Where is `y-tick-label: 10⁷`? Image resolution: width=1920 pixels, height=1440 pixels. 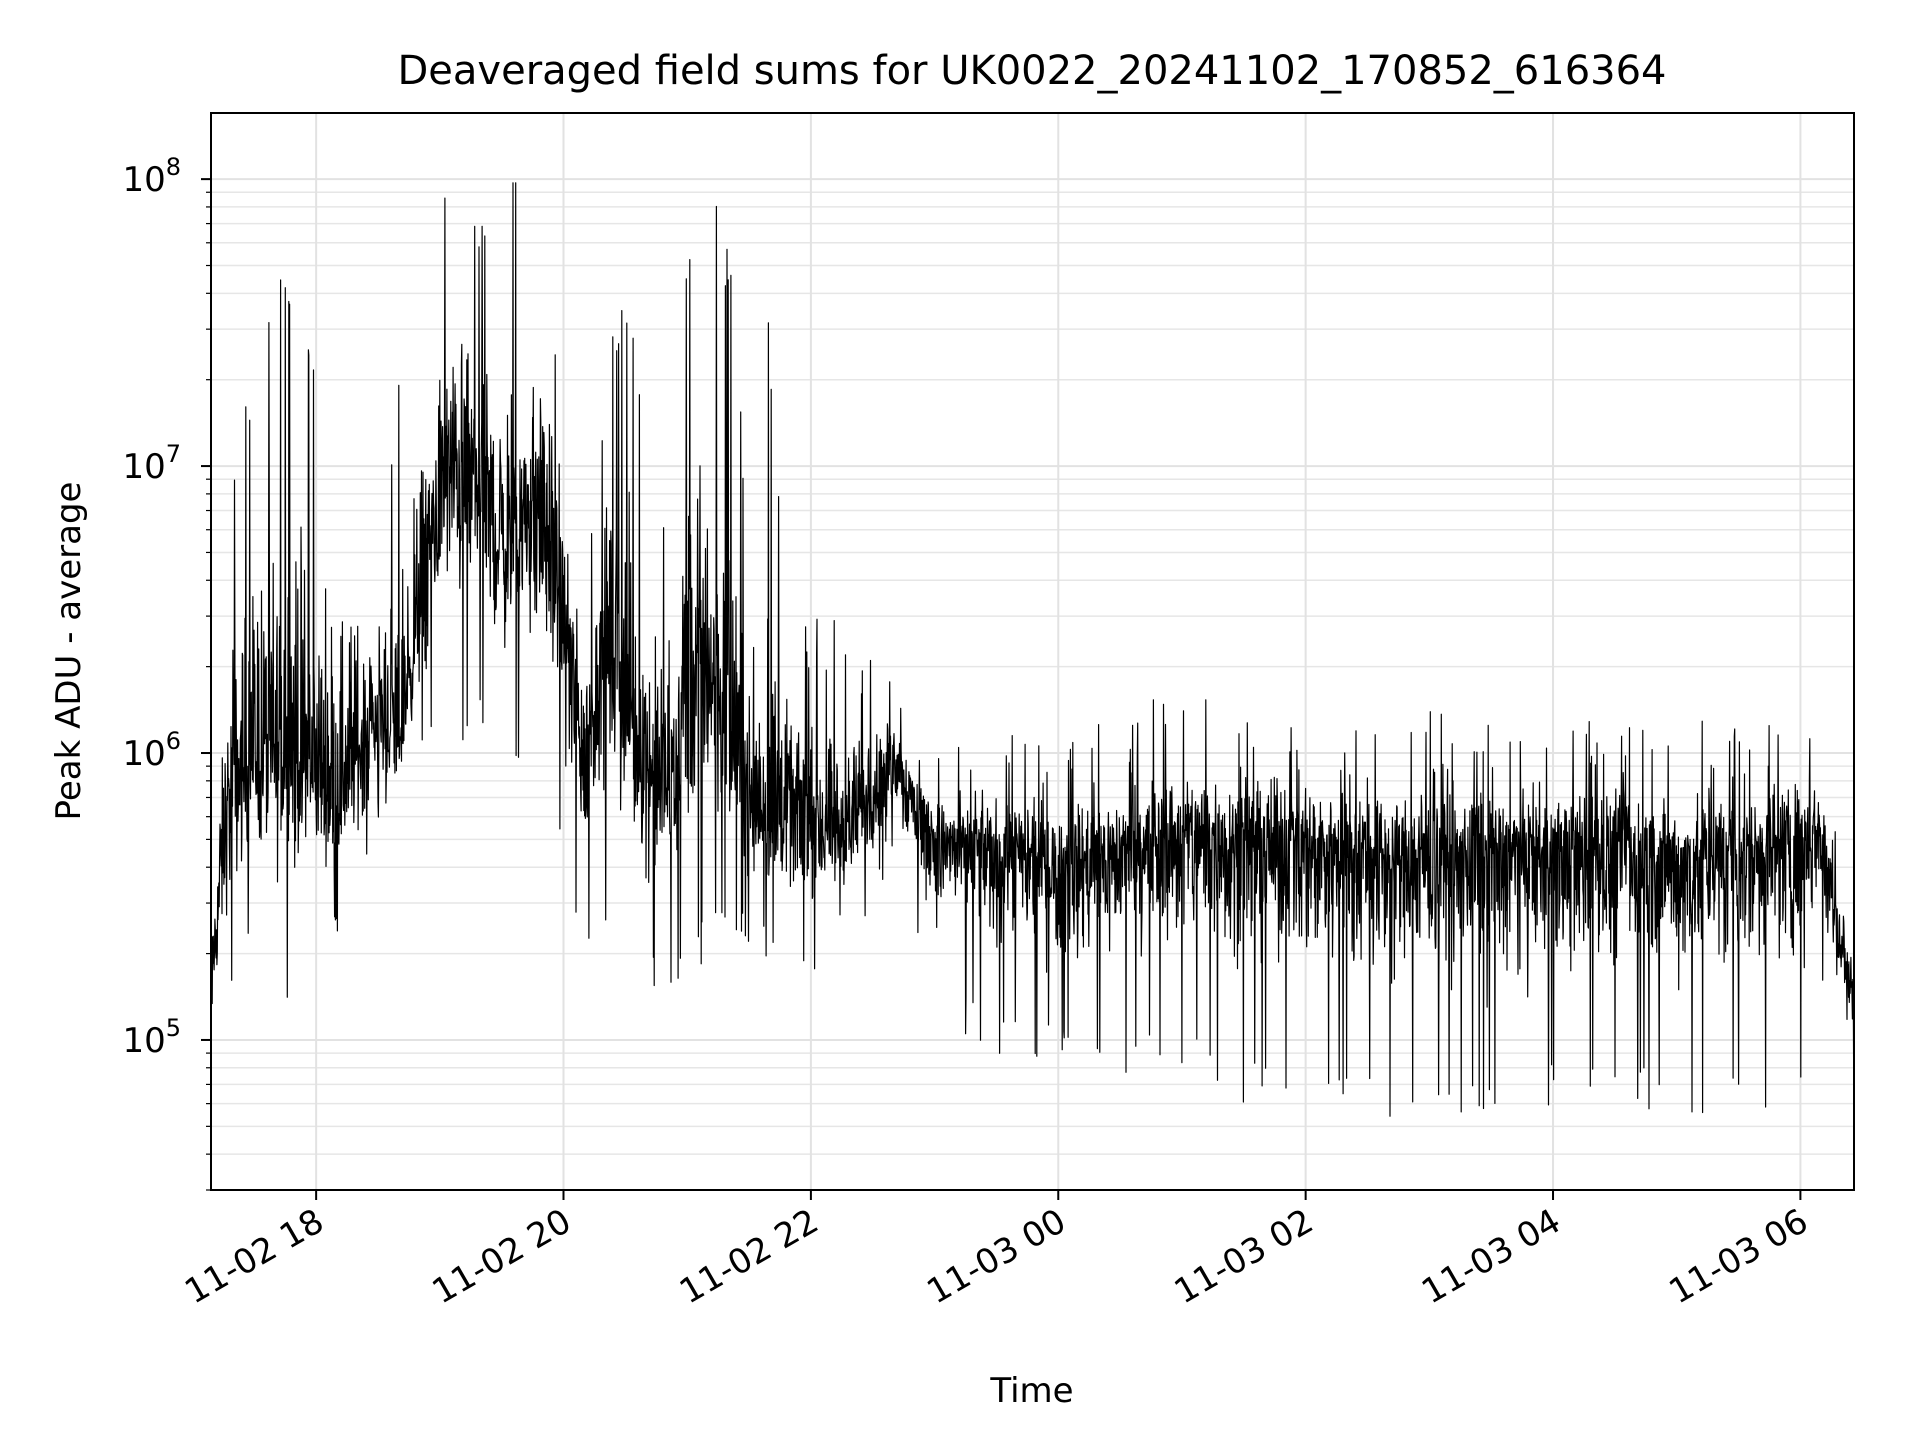
y-tick-label: 10⁷ is located at coordinates (151, 463).